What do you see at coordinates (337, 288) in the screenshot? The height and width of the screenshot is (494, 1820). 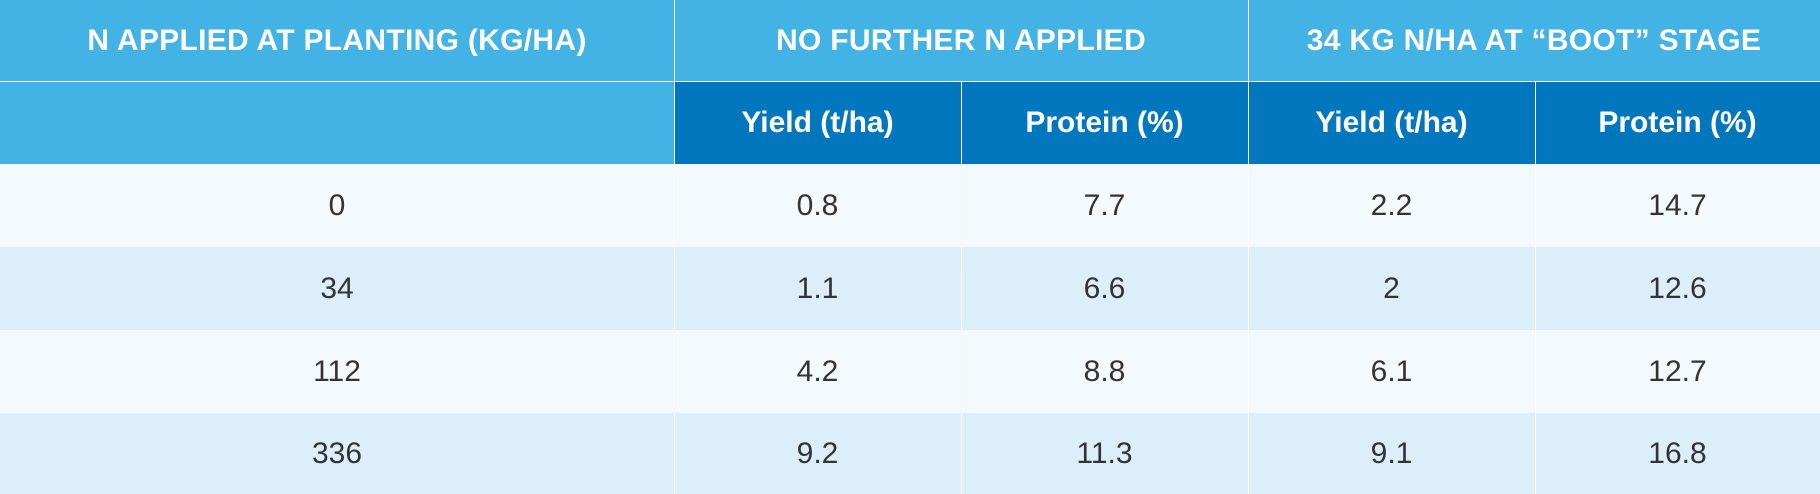 I see `cell-n-planting: 34` at bounding box center [337, 288].